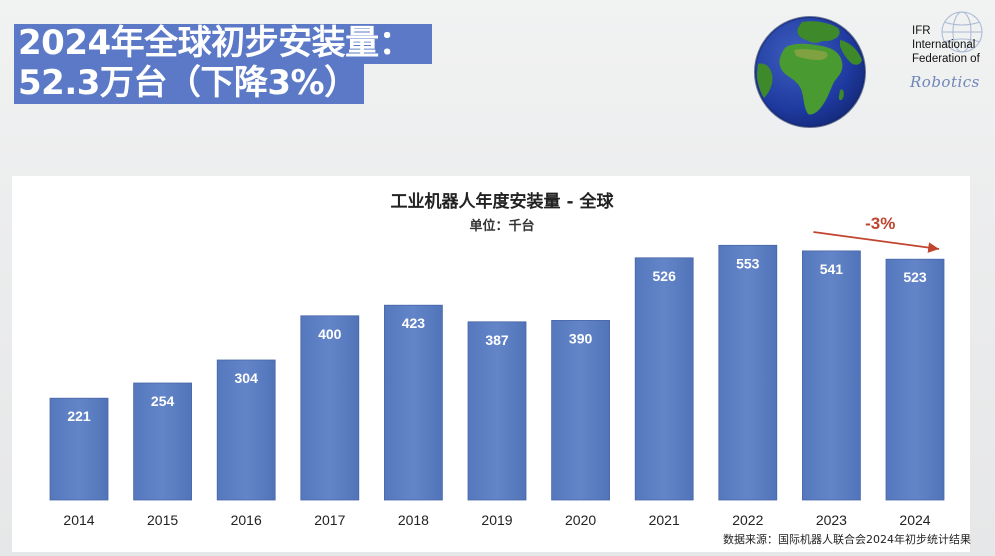 The height and width of the screenshot is (556, 995). What do you see at coordinates (831, 520) in the screenshot?
I see `x-tick-label-2023: 2023` at bounding box center [831, 520].